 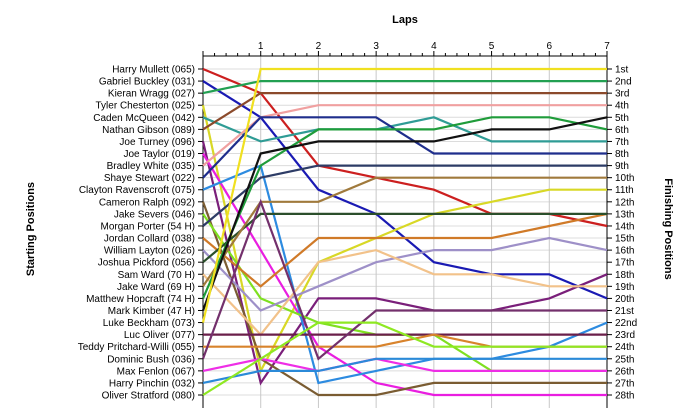 What do you see at coordinates (622, 70) in the screenshot?
I see `finish-label-1: 1st` at bounding box center [622, 70].